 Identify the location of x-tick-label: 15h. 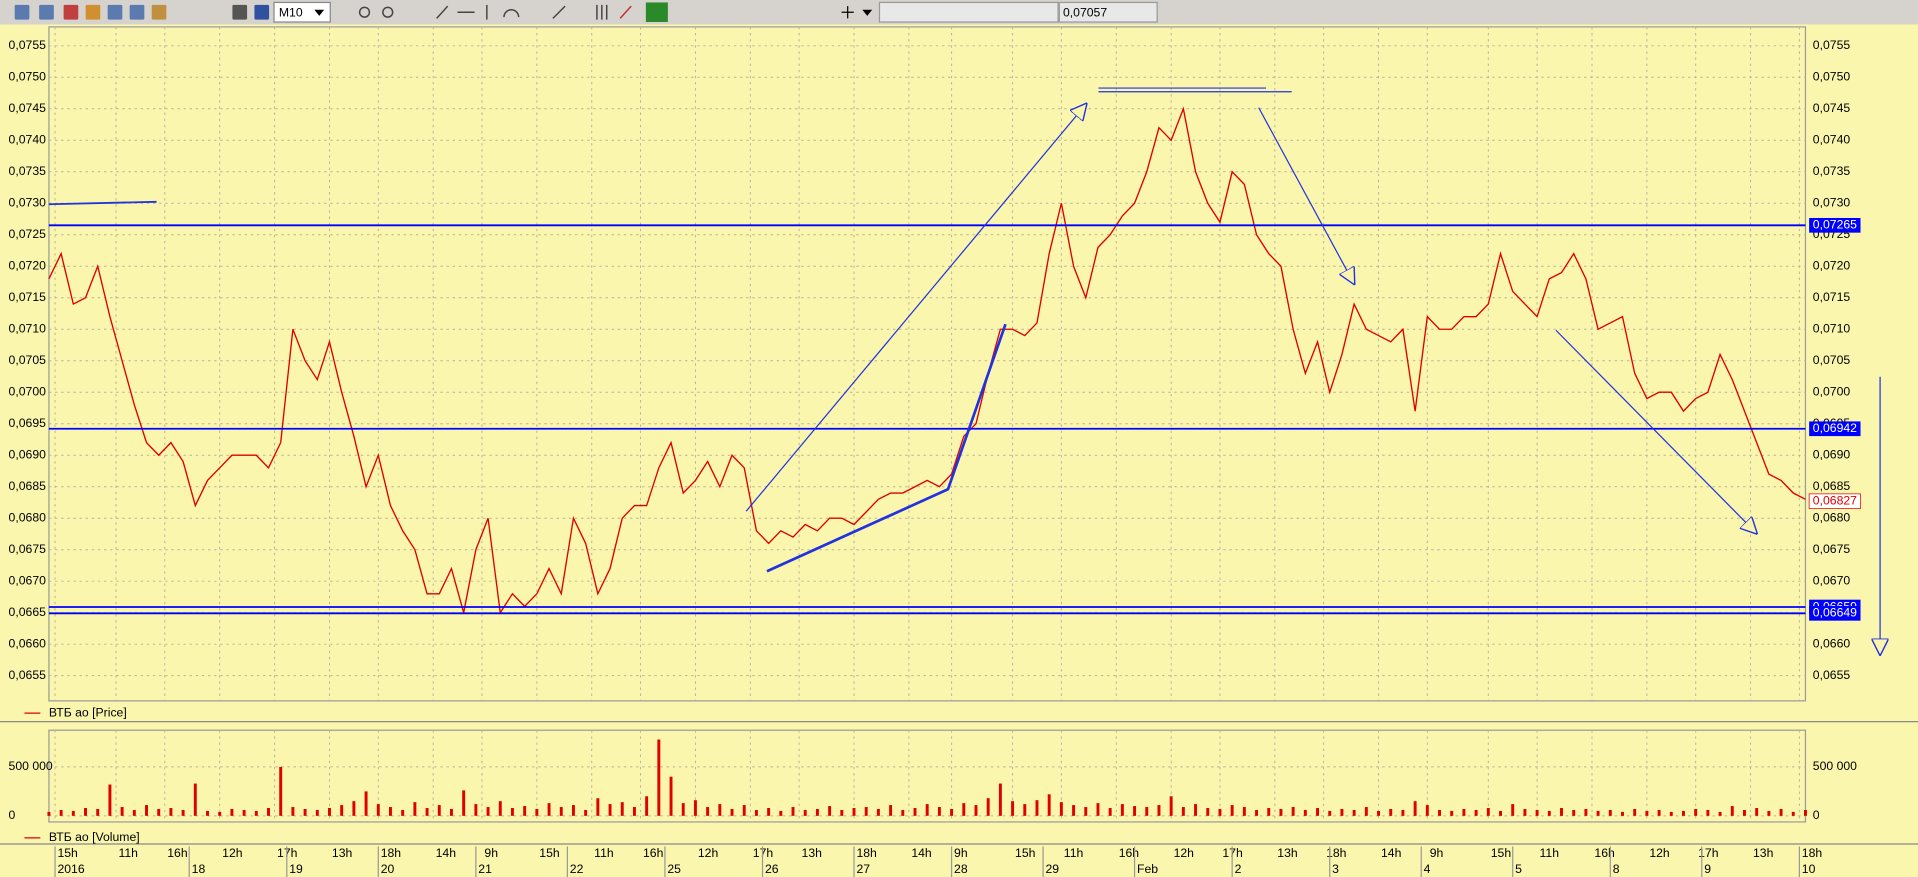
(1501, 853).